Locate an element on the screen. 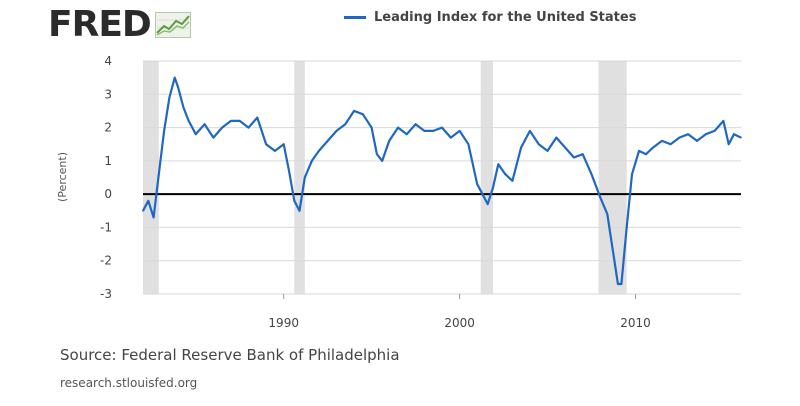  y-tick-label: 2 is located at coordinates (108, 128).